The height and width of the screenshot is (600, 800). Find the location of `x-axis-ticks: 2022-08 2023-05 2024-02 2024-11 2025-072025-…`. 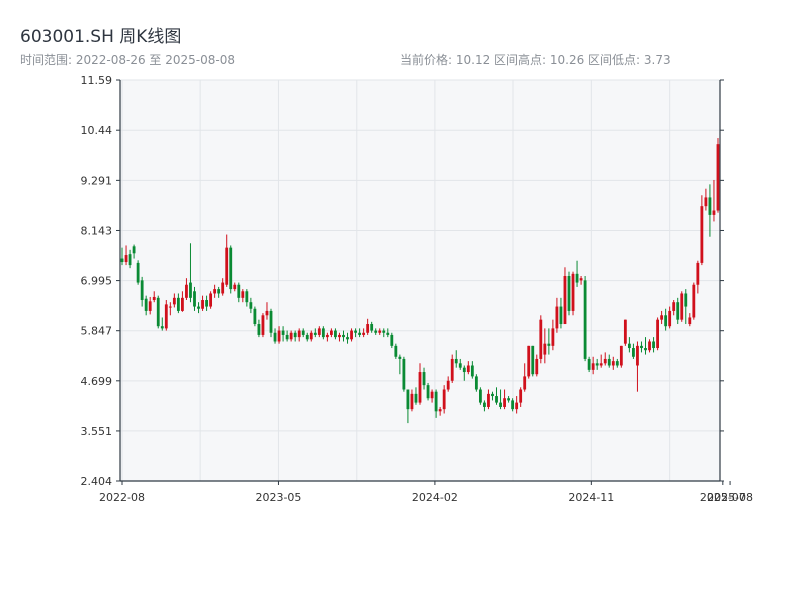

x-axis-ticks: 2022-08 2023-05 2024-02 2024-11 2025-072025-… is located at coordinates (426, 492).